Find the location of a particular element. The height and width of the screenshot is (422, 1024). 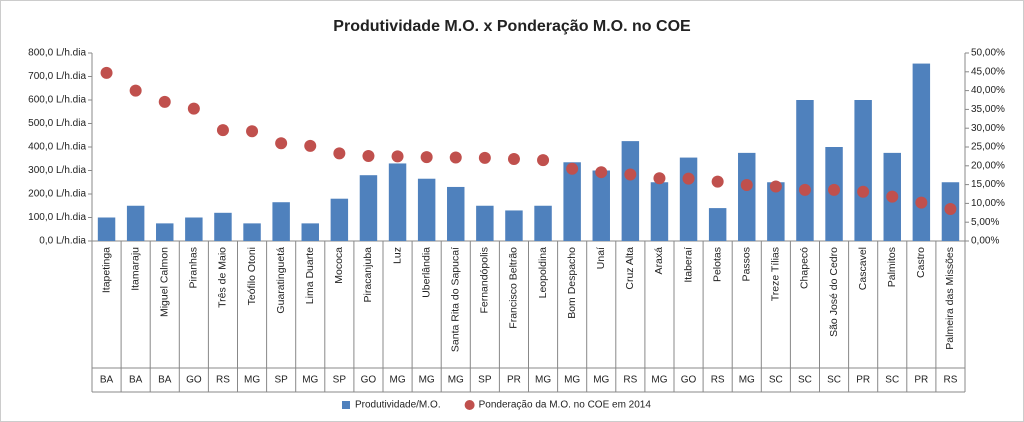

x-tick-label: São José do Cedro is located at coordinates (834, 292).